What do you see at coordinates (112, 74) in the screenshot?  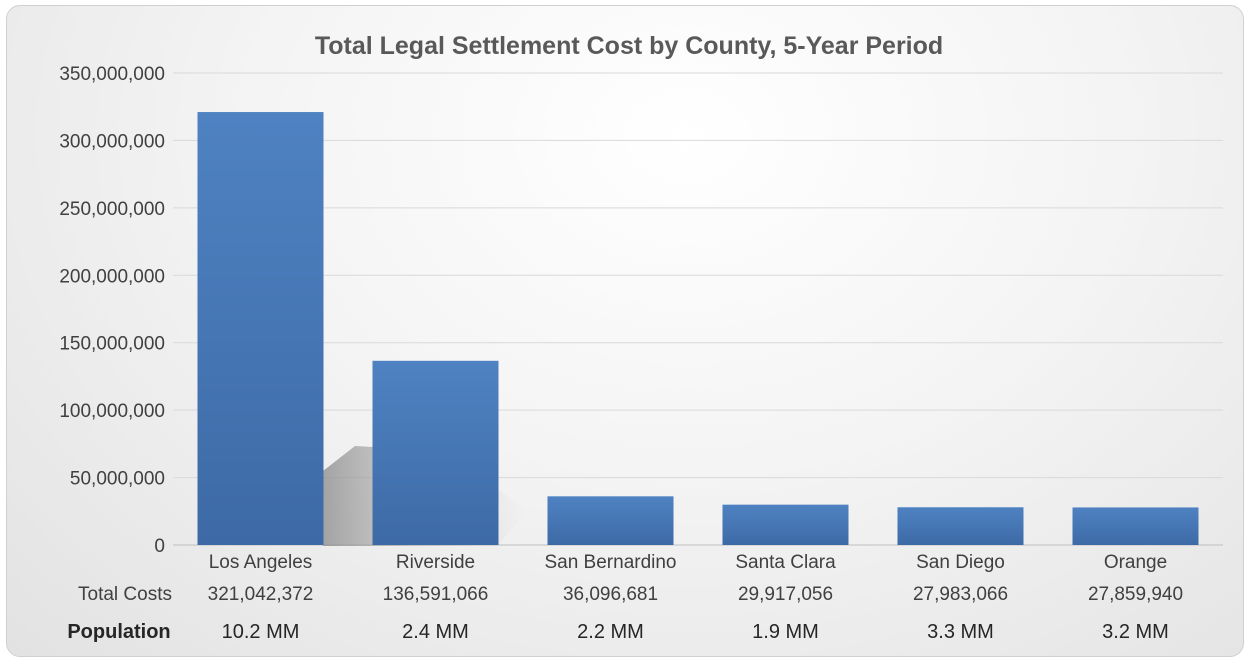 I see `y-tick-label: 350,000,000` at bounding box center [112, 74].